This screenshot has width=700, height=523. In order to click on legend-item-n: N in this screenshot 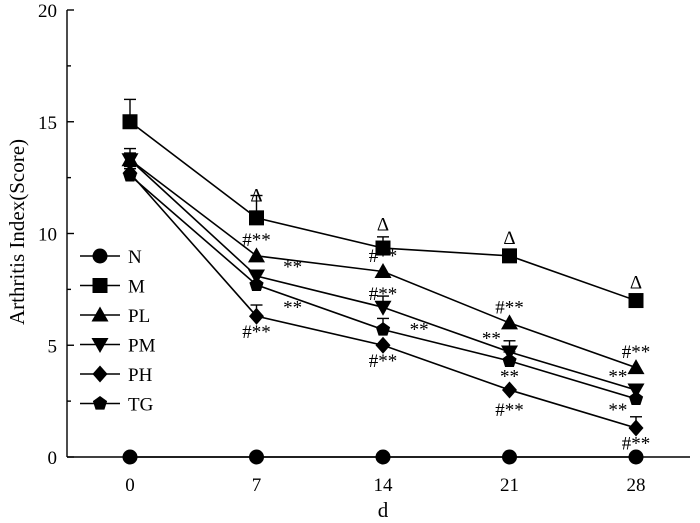, I will do `click(111, 257)`.